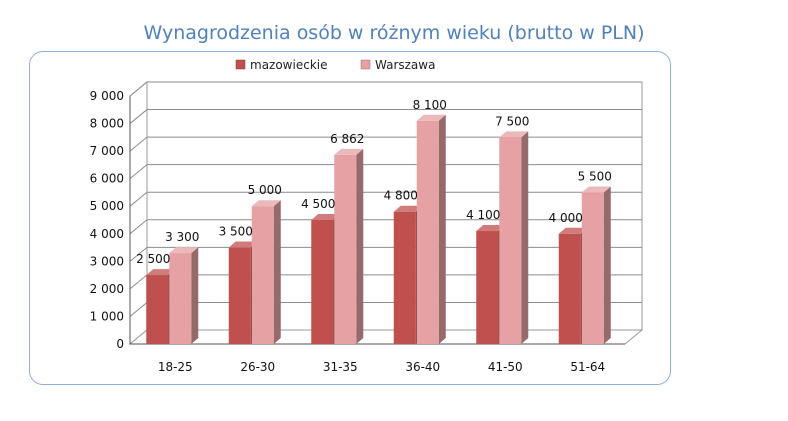 The height and width of the screenshot is (421, 788). I want to click on x-tick-label: 31-35, so click(340, 367).